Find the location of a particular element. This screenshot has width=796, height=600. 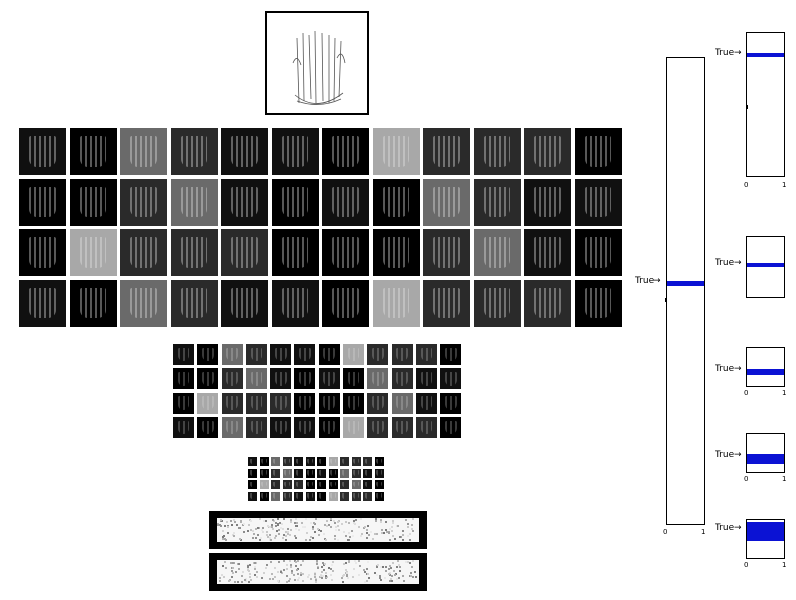

sketch-figure is located at coordinates (319, 67).